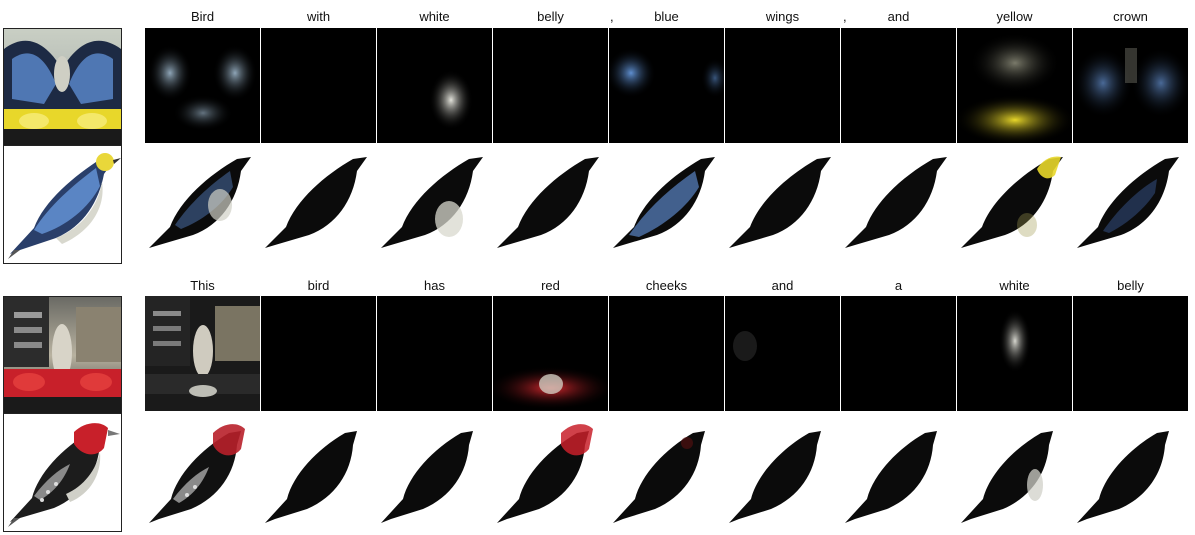 The height and width of the screenshot is (535, 1195). What do you see at coordinates (434, 285) in the screenshot?
I see `caption-word: has` at bounding box center [434, 285].